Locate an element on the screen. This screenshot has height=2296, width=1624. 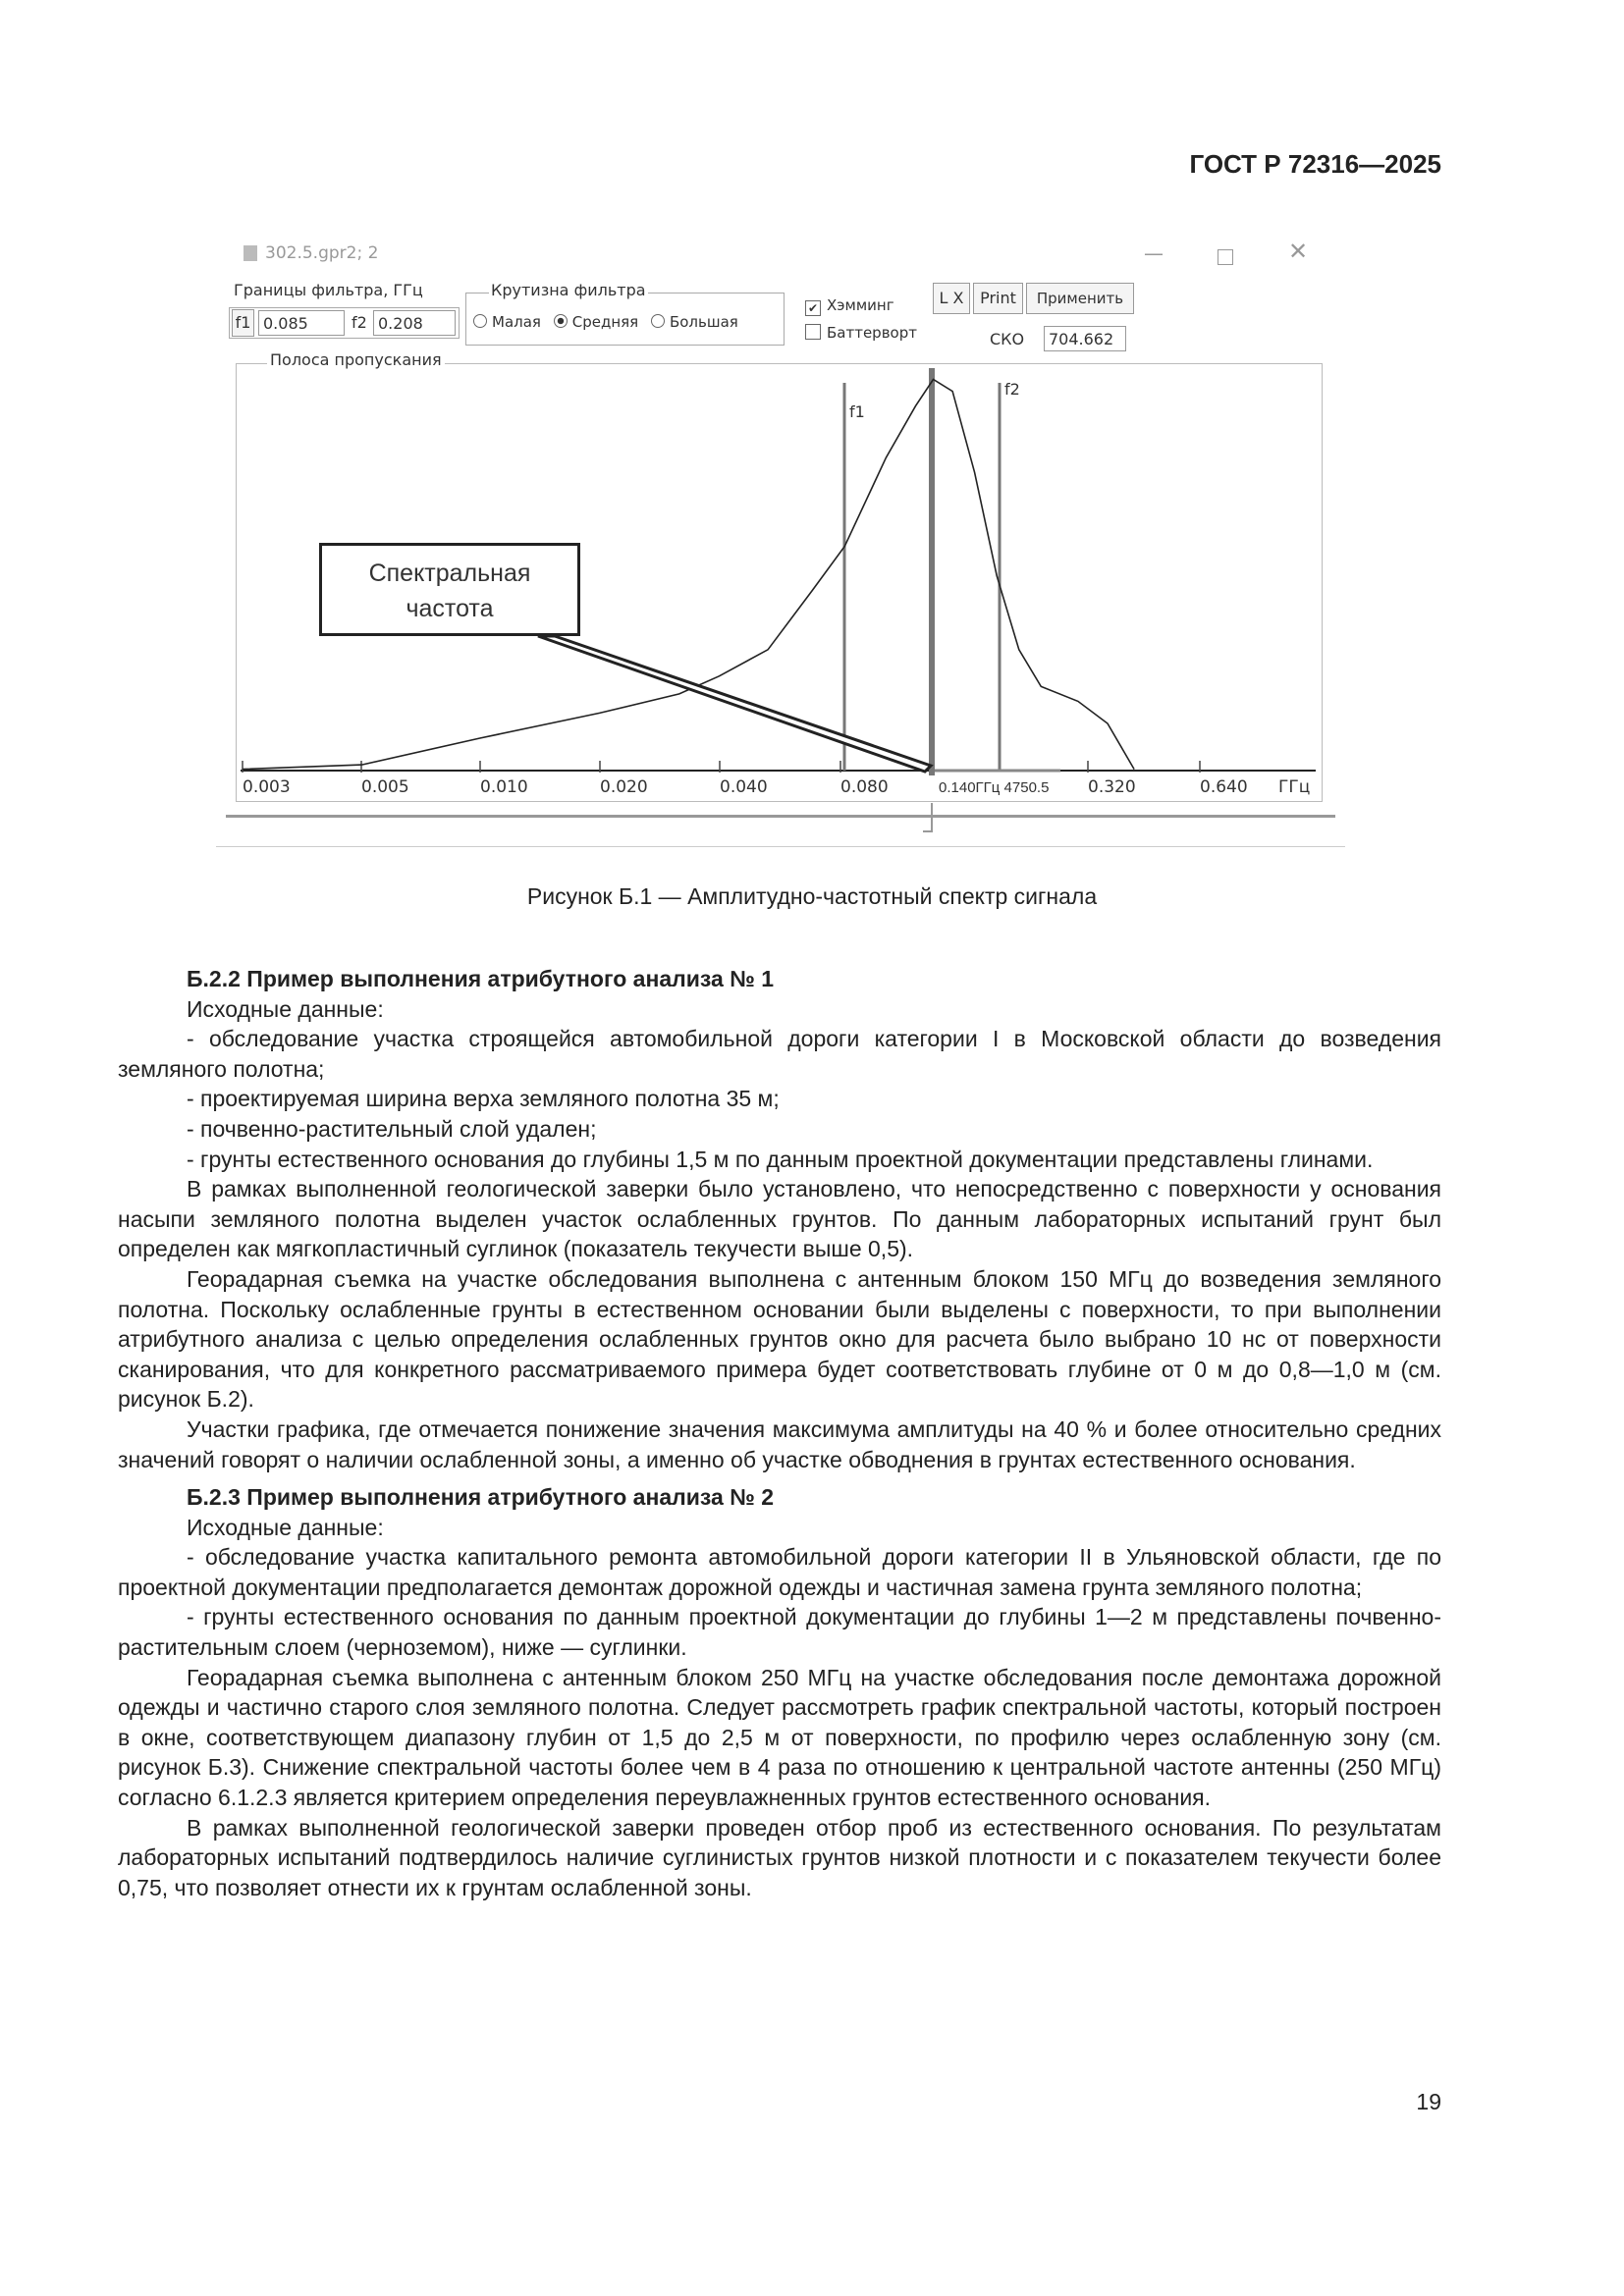
slider-handle is located at coordinates (928, 817).